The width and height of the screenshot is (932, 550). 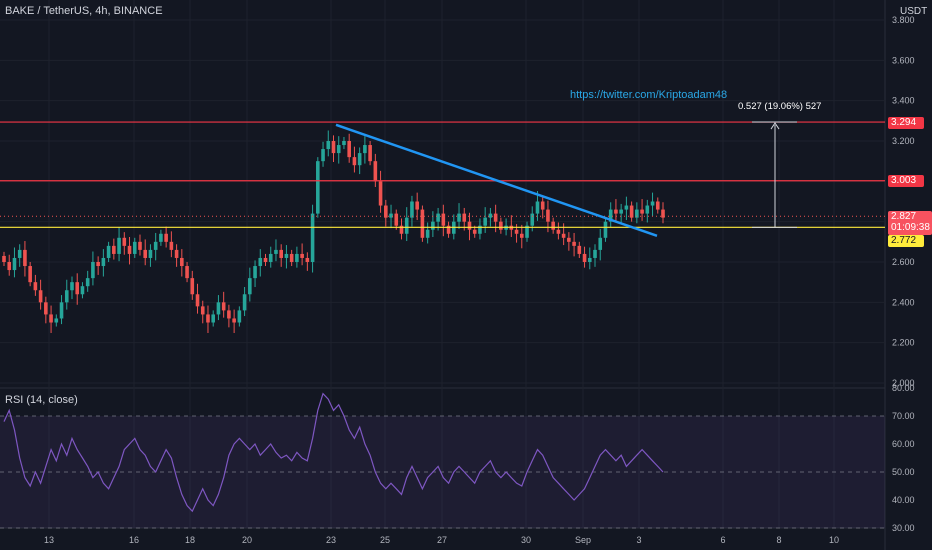 I want to click on y-tick-label: 2.000, so click(x=903, y=383).